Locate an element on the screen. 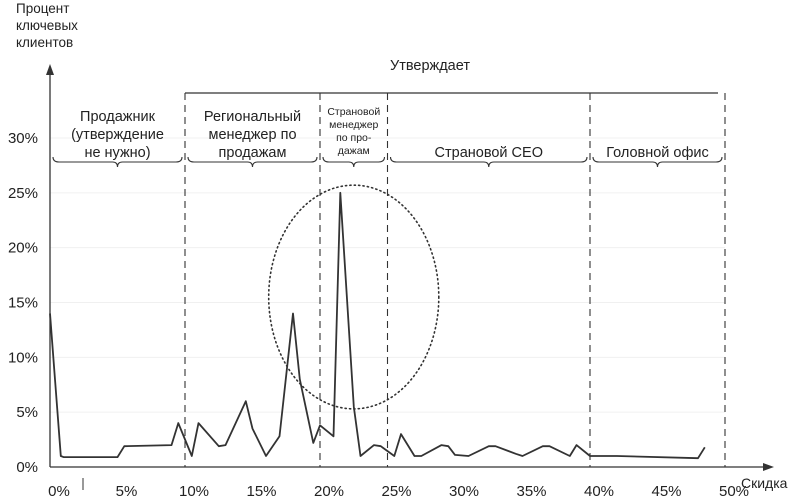  x-tick-label-40: 40% is located at coordinates (599, 491).